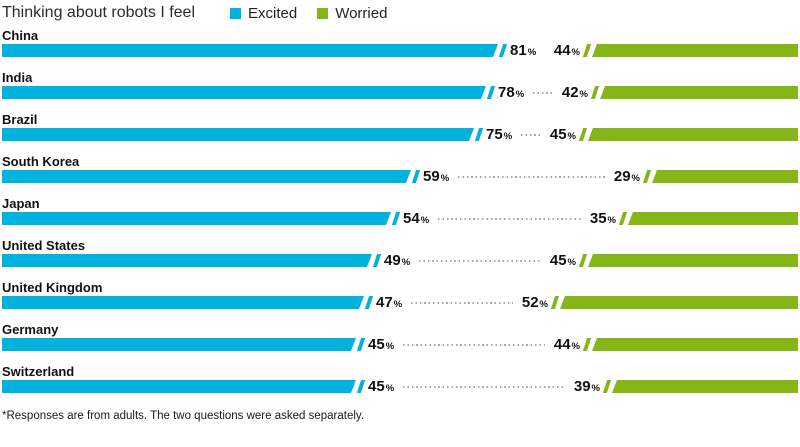  I want to click on bar-row: 49% 45%, so click(400, 260).